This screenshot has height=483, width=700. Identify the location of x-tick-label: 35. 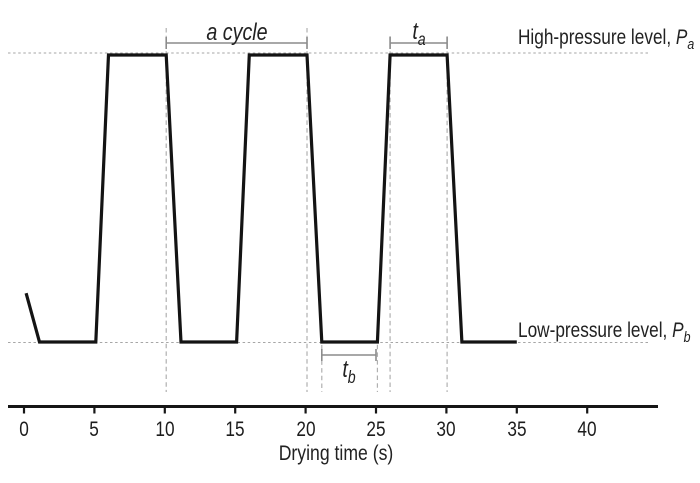
(517, 429).